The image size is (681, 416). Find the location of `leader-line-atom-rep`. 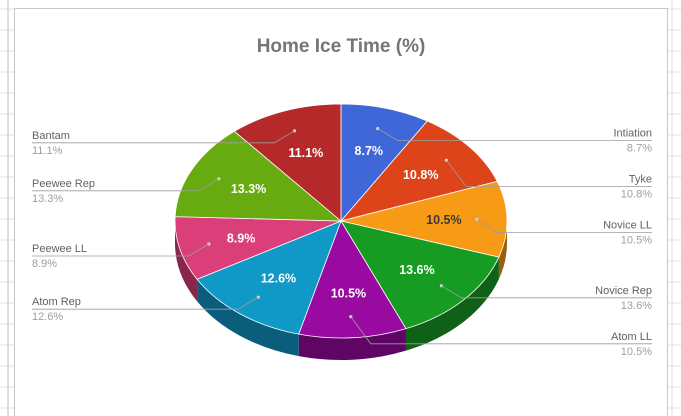

leader-line-atom-rep is located at coordinates (145, 303).